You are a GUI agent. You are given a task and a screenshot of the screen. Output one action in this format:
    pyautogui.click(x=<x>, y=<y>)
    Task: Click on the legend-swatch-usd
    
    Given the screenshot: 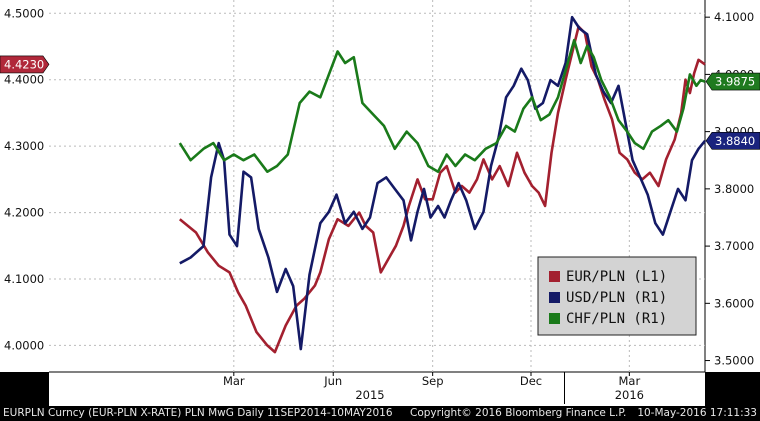 What is the action you would take?
    pyautogui.click(x=554, y=297)
    